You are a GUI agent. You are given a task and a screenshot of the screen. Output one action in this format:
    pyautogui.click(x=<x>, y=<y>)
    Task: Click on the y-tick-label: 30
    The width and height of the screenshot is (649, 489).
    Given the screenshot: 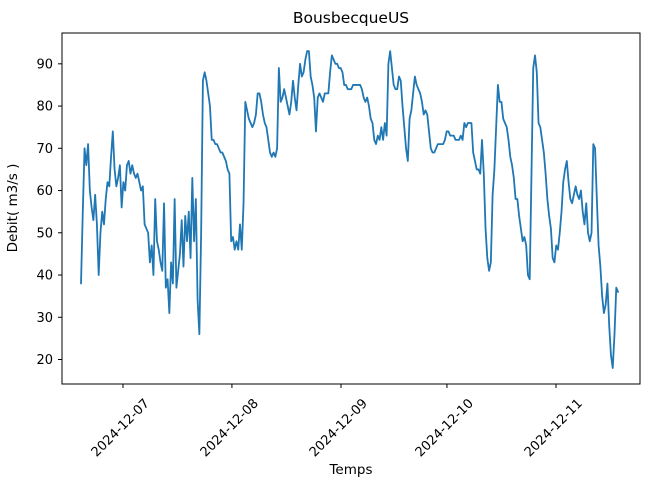 What is the action you would take?
    pyautogui.click(x=44, y=318)
    